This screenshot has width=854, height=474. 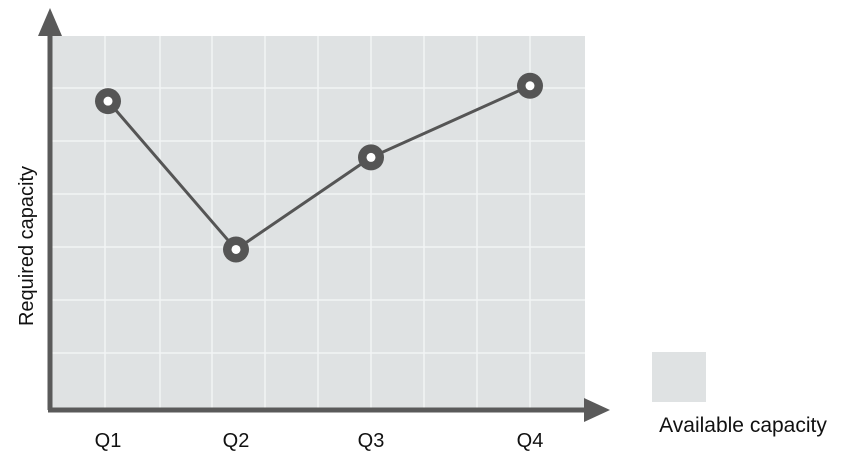 I want to click on x-tick-label: Q4, so click(x=530, y=441).